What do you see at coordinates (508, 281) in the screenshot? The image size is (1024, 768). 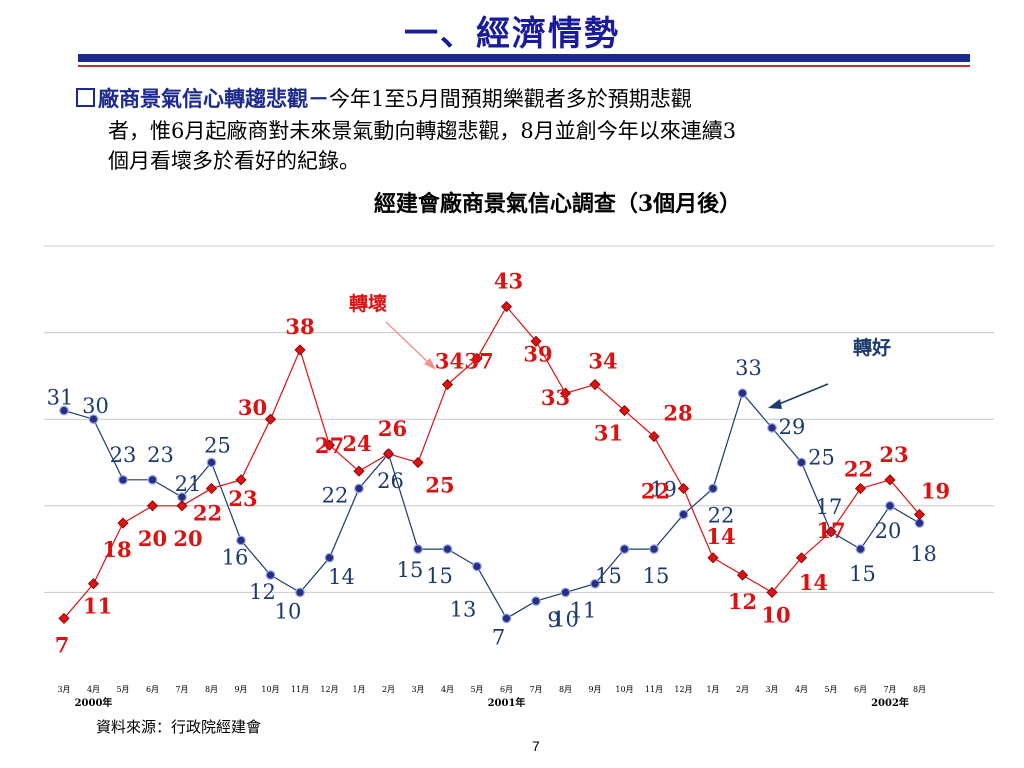 I see `bad-data-label: 43` at bounding box center [508, 281].